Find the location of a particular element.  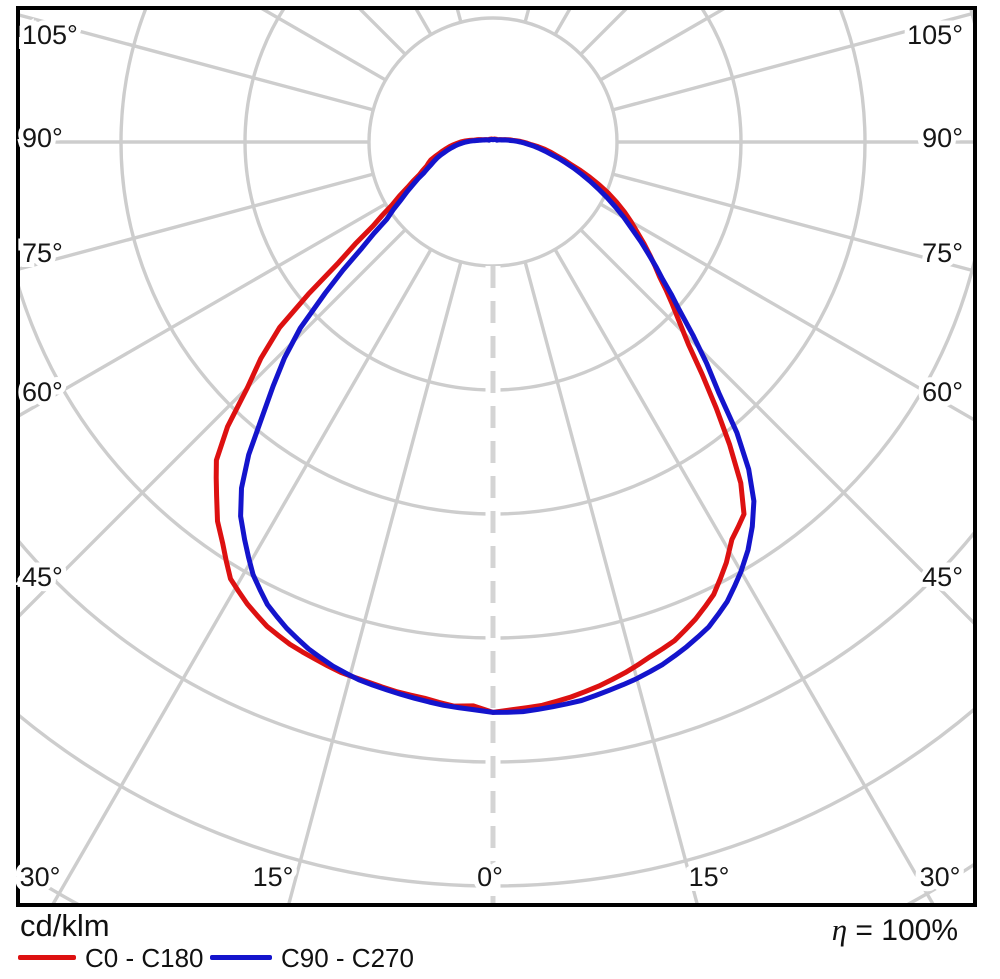

legend-swatch-red is located at coordinates (47, 957).